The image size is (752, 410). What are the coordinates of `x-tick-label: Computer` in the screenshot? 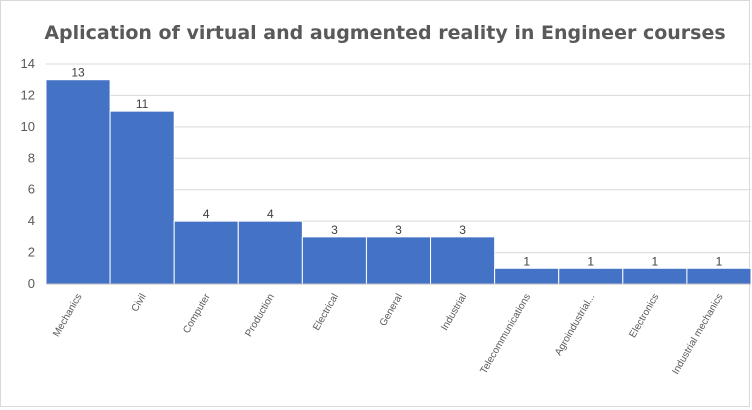 It's located at (197, 313).